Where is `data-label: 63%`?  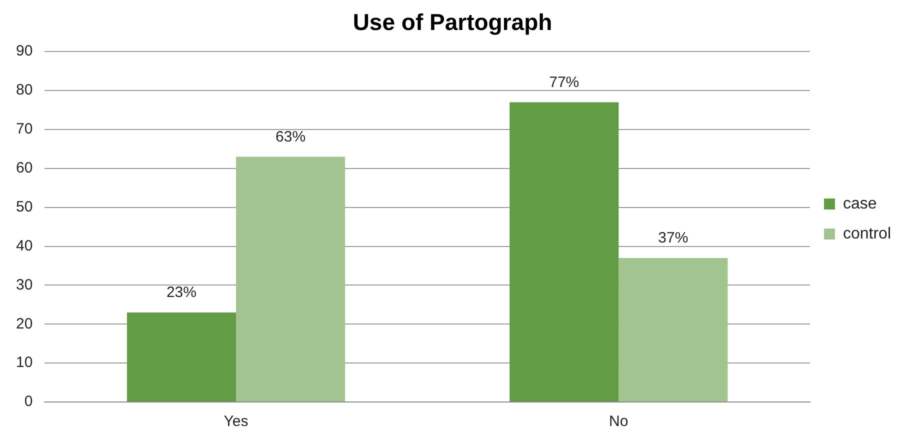 data-label: 63% is located at coordinates (291, 137).